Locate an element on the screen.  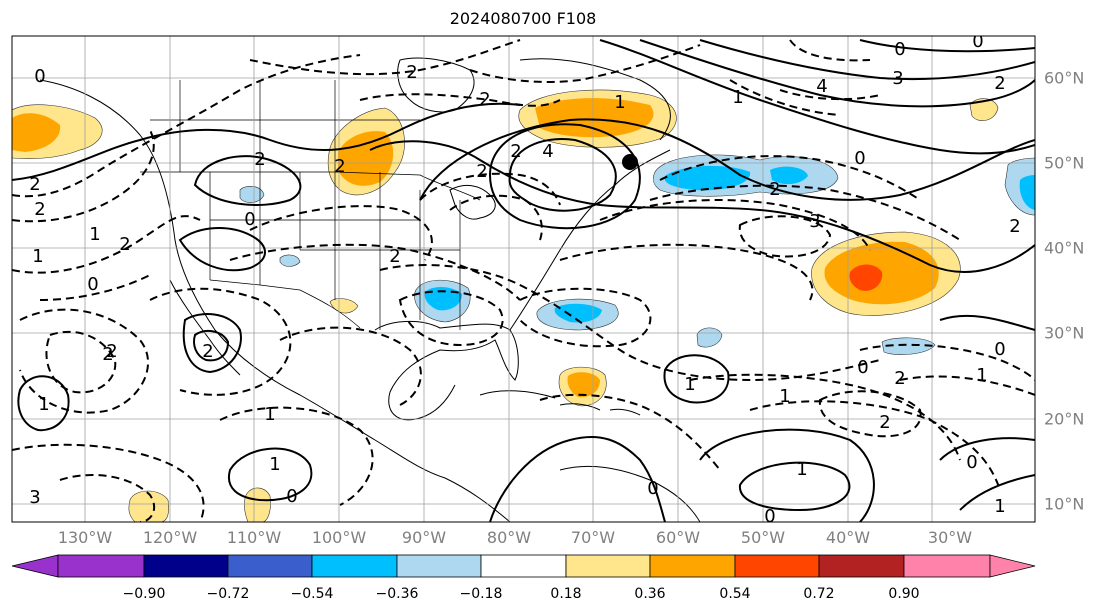
colorbar-tick-label: −0.72 is located at coordinates (228, 594).